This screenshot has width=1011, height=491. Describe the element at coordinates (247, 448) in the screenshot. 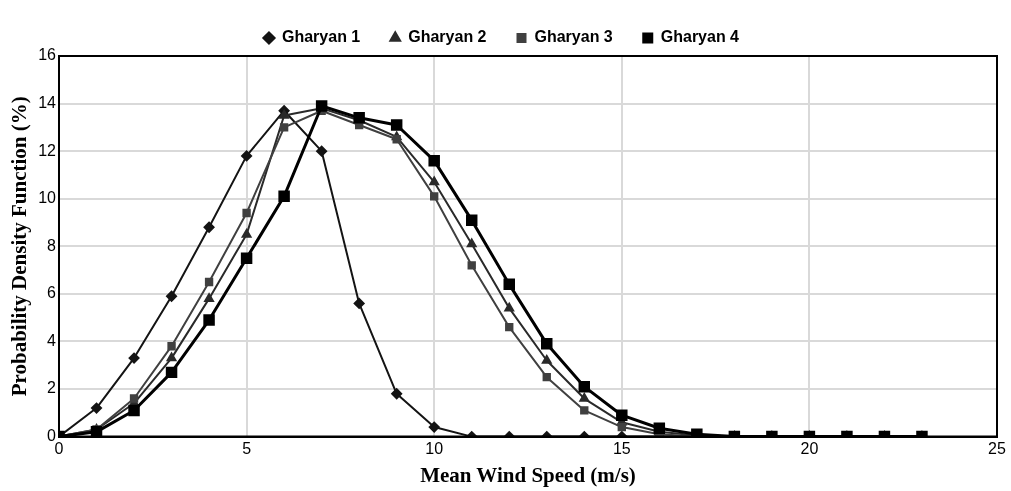

I see `x-tick-label: 5` at that location.